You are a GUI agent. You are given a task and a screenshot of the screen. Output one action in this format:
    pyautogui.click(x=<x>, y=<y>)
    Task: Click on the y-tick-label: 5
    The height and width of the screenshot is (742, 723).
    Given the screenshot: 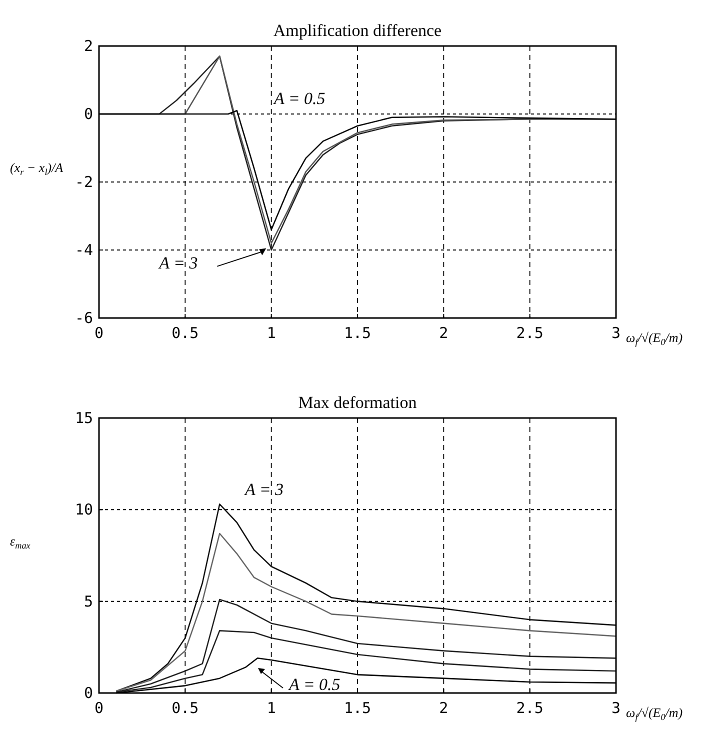 What is the action you would take?
    pyautogui.click(x=88, y=601)
    